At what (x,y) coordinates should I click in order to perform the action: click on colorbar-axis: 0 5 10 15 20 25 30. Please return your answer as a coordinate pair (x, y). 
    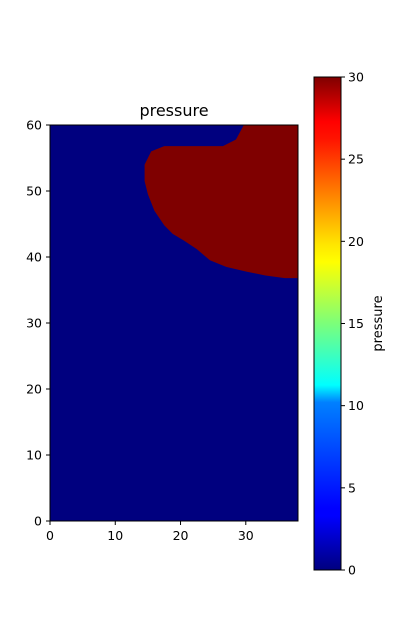
    Looking at the image, I should click on (352, 324).